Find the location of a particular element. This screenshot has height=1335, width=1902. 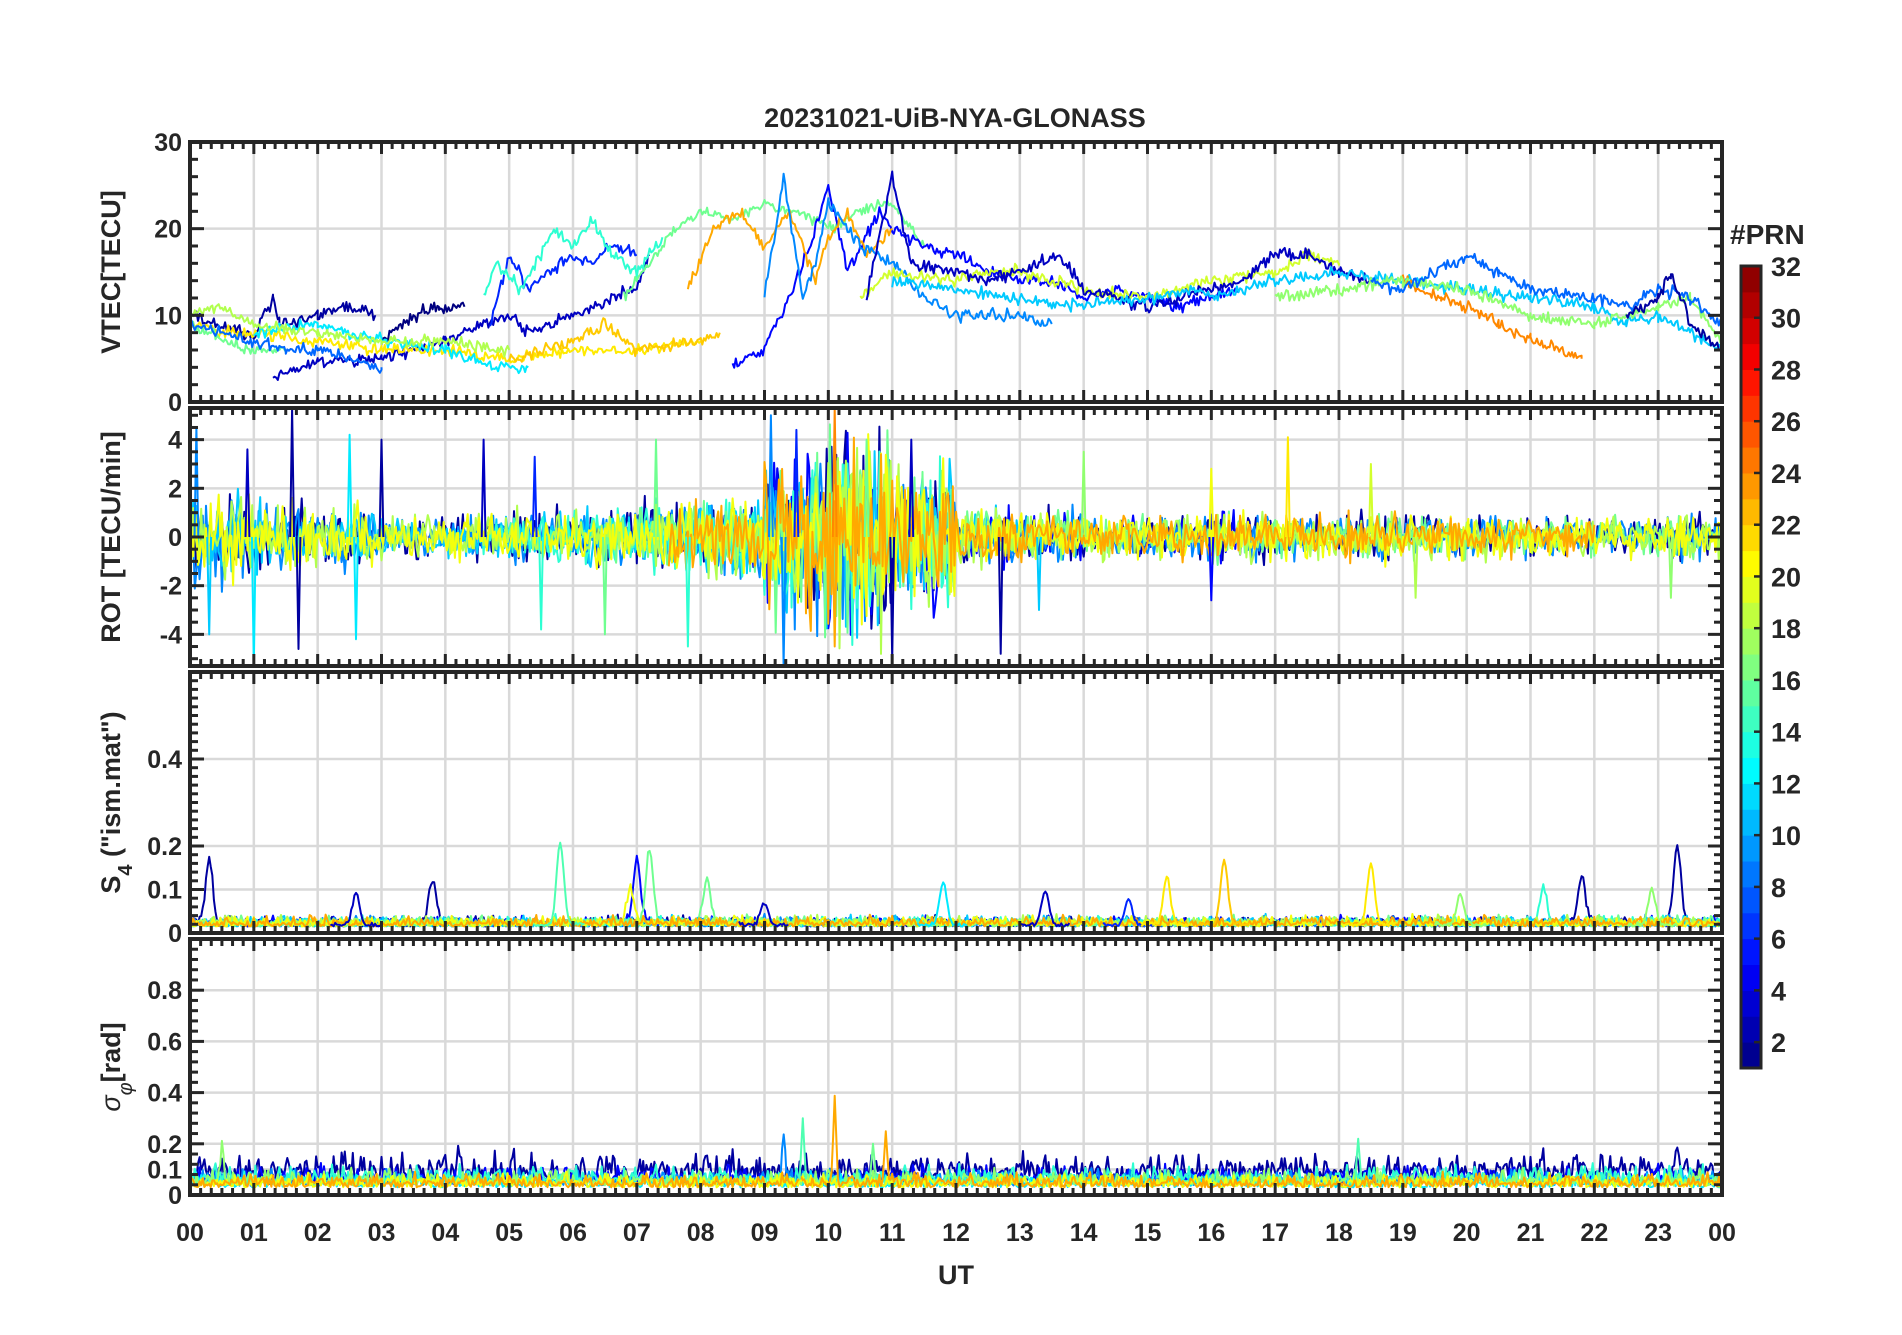

y-tick-label: 0.8 is located at coordinates (164, 991).